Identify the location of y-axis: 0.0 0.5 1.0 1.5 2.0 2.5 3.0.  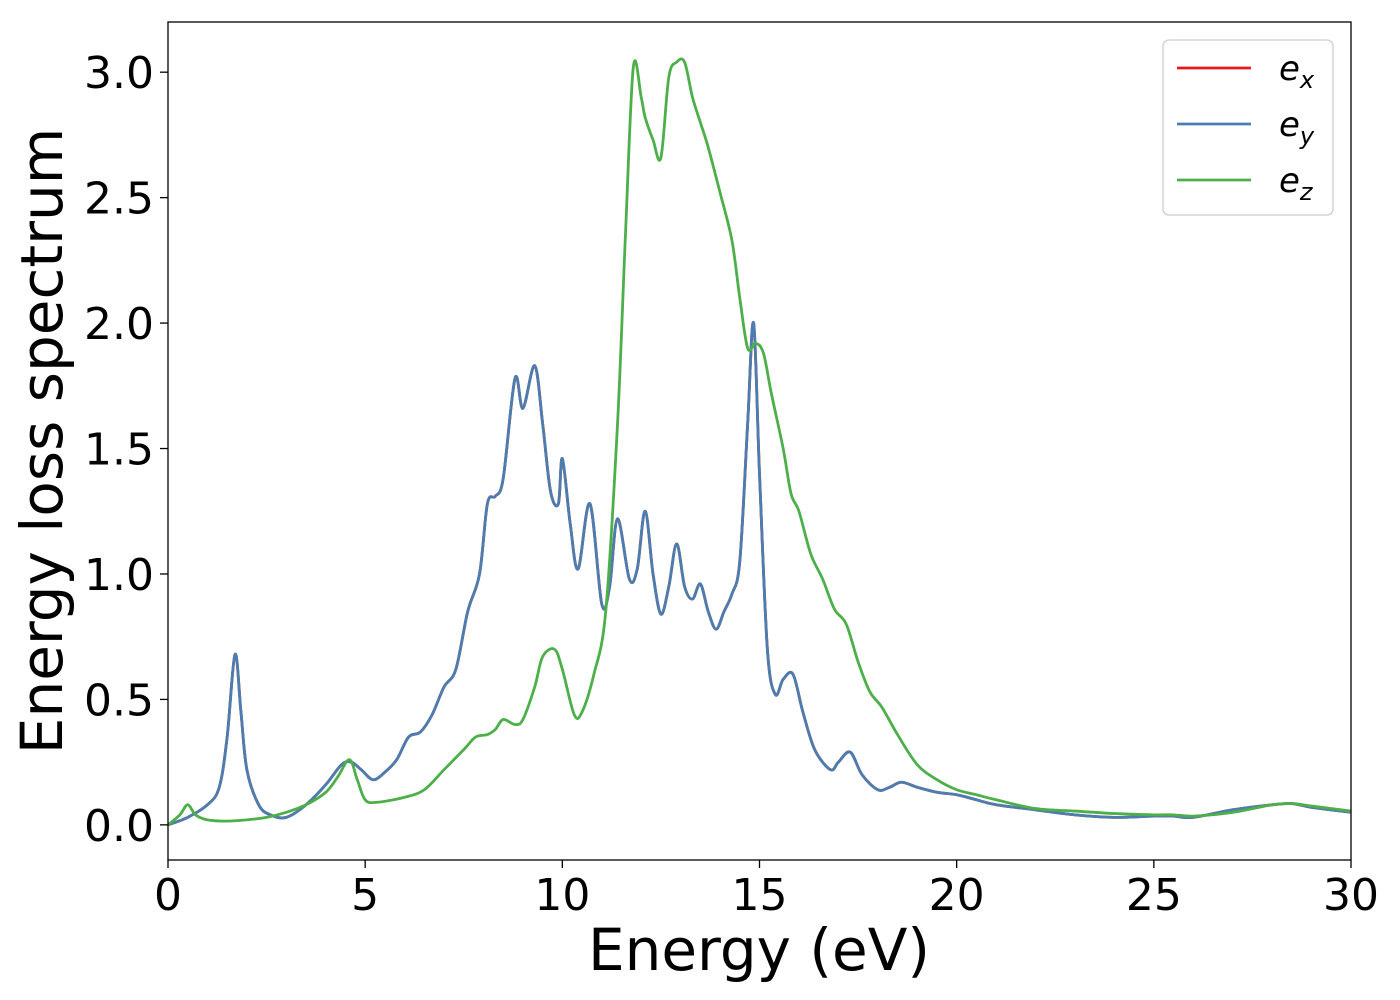
(126, 450).